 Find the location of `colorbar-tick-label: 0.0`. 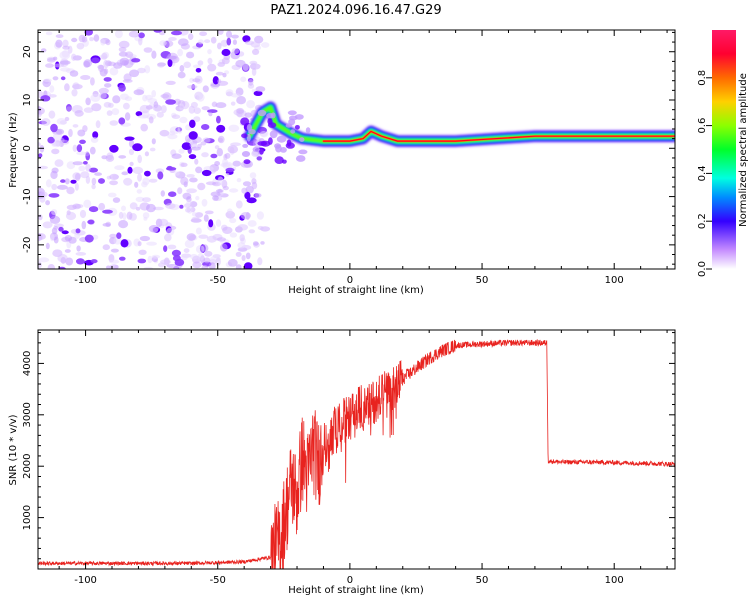

colorbar-tick-label: 0.0 is located at coordinates (702, 269).